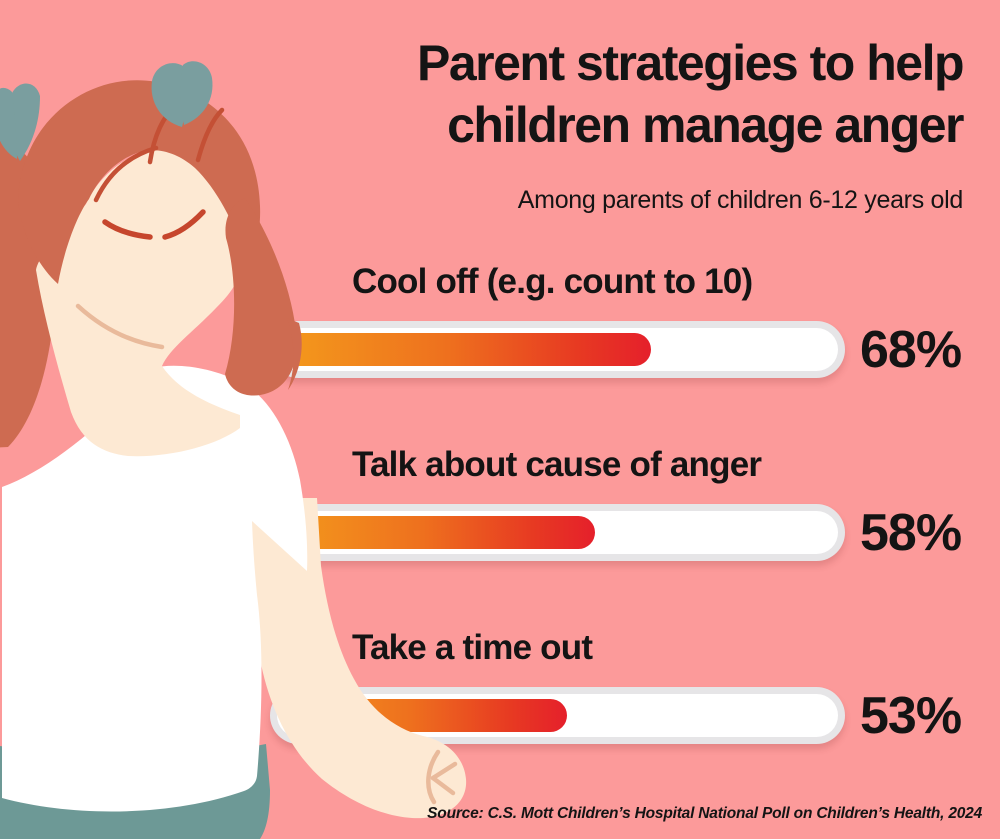 The width and height of the screenshot is (1000, 839). Describe the element at coordinates (444, 771) in the screenshot. I see `fist-finger-line-upper` at that location.